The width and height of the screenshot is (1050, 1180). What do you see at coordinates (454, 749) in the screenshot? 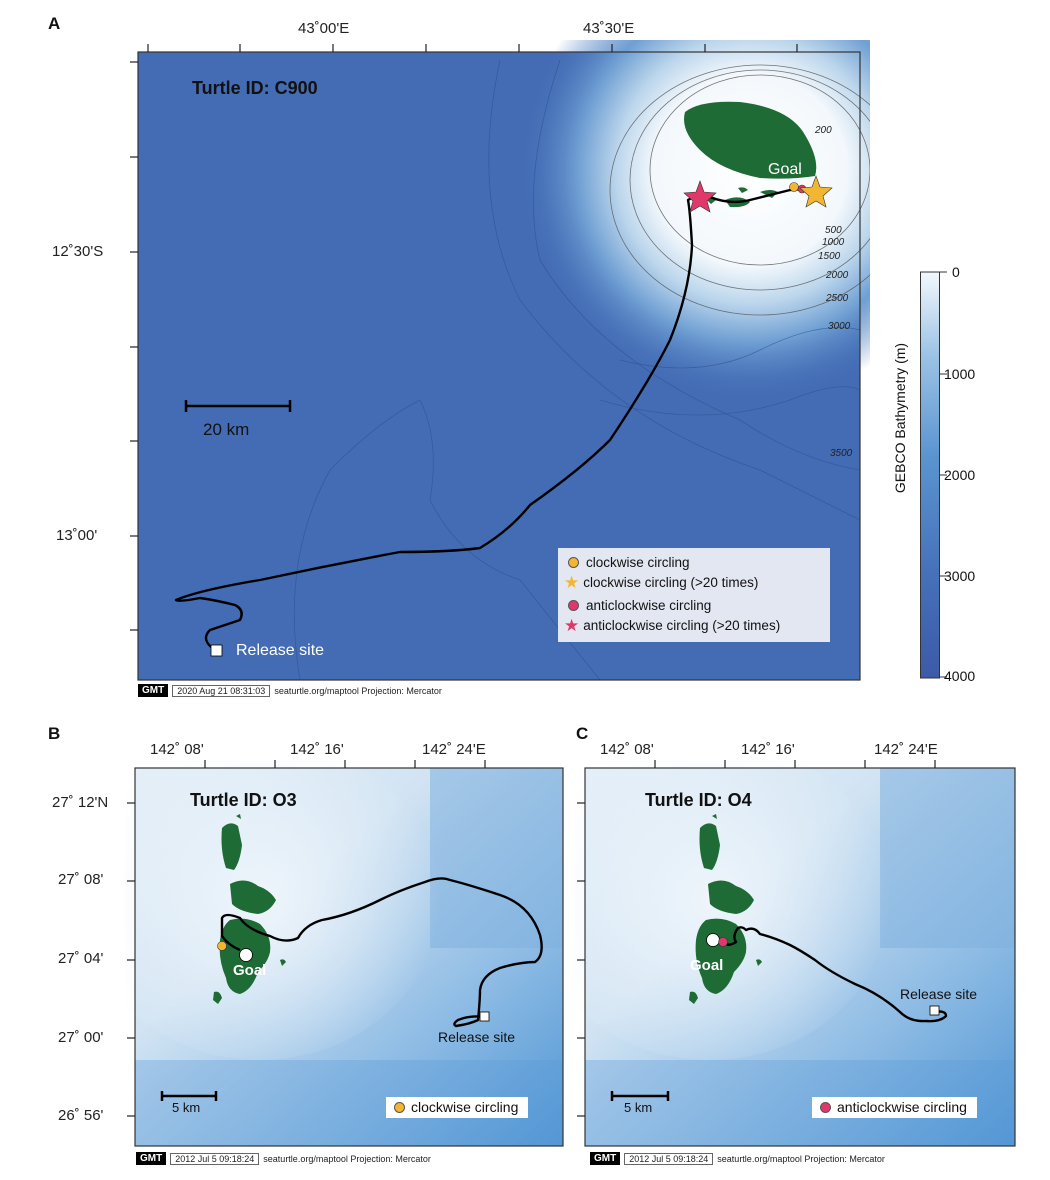
I see `panel-b-lon-tick: 142˚ 24'E` at bounding box center [454, 749].